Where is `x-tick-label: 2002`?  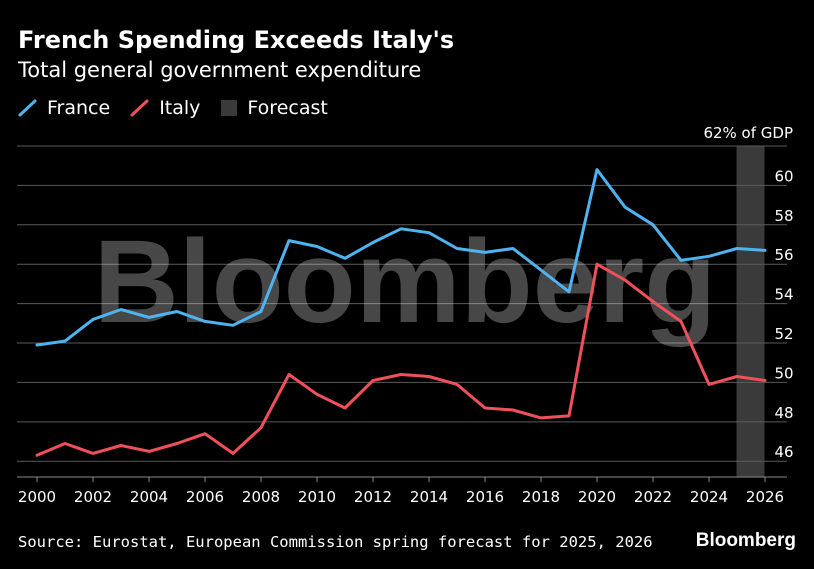 x-tick-label: 2002 is located at coordinates (93, 497).